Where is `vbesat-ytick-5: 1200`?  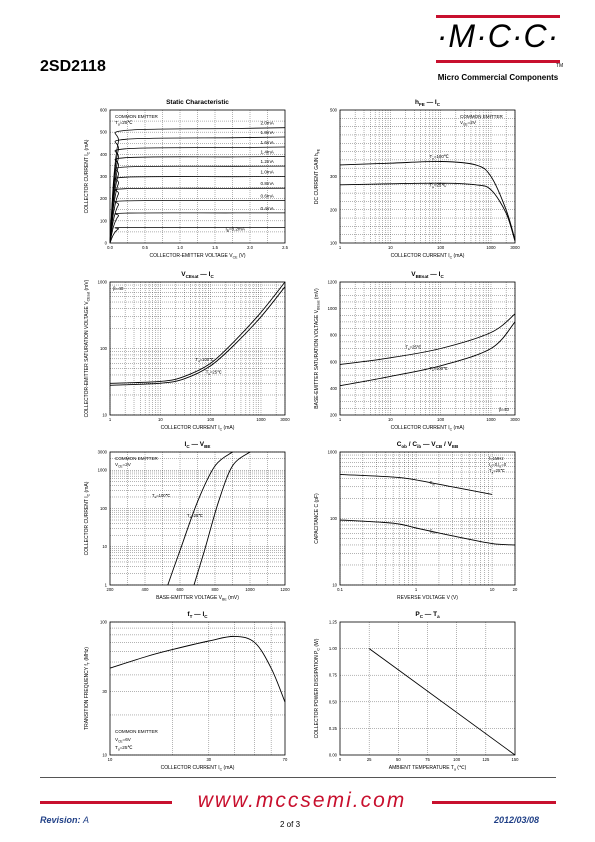
vbesat-ytick-5: 1200 is located at coordinates (333, 282).